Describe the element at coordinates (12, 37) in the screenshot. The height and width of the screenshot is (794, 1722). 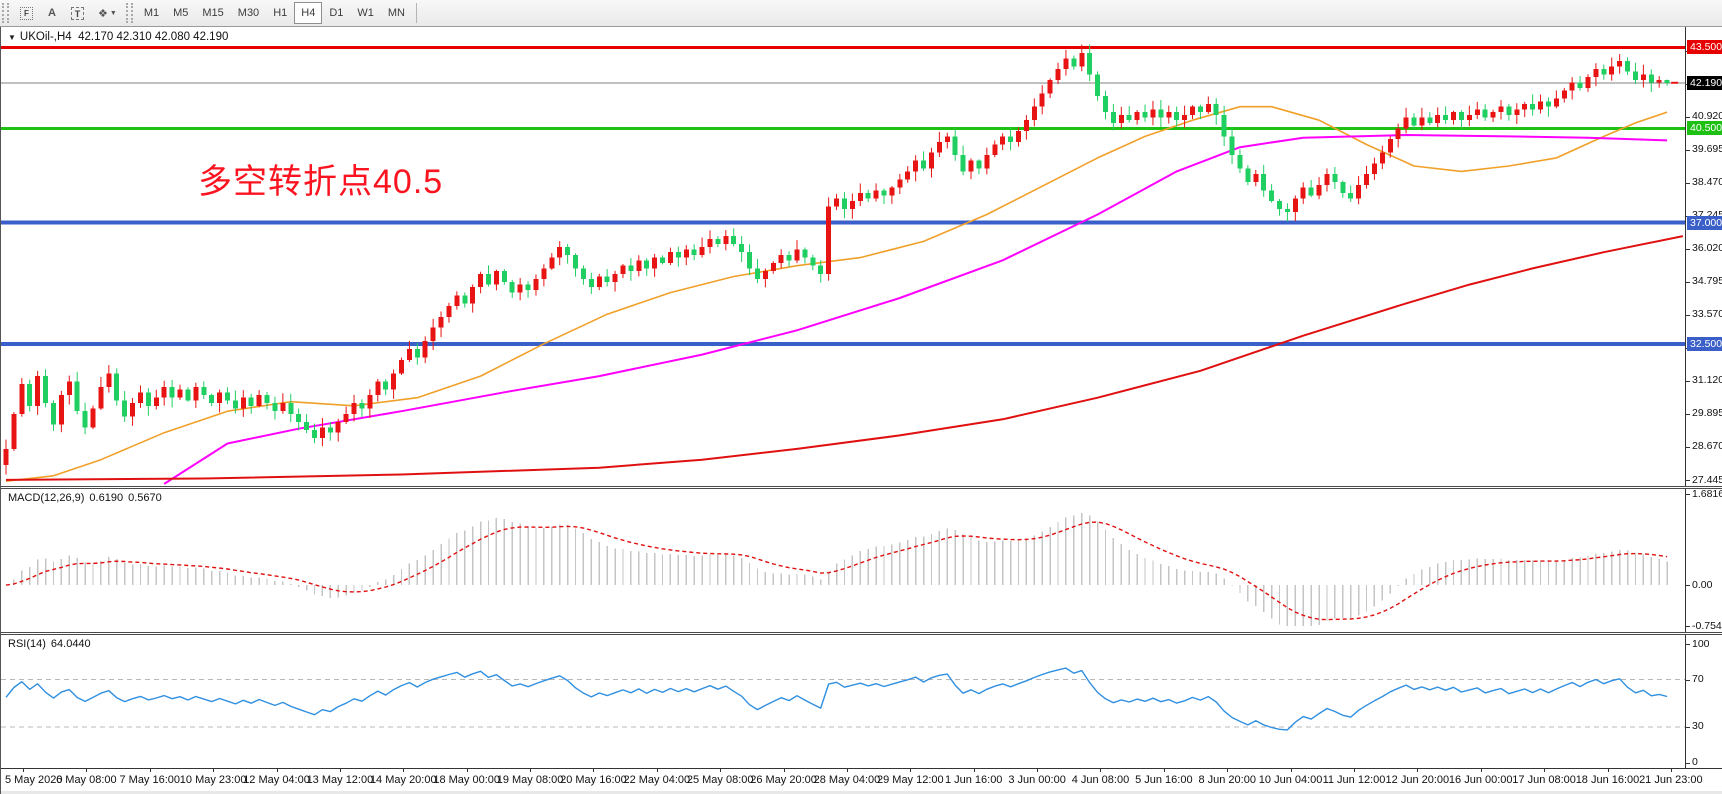
I see `symbol-collapse-icon: ▼` at that location.